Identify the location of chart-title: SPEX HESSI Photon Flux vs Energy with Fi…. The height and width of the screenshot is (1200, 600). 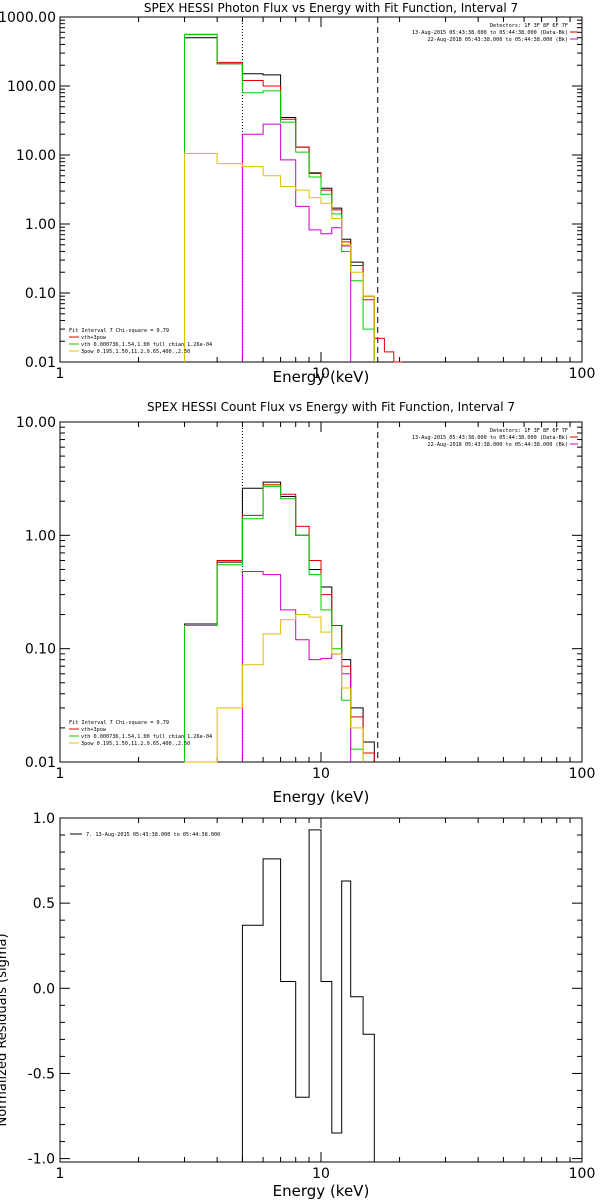
(331, 8).